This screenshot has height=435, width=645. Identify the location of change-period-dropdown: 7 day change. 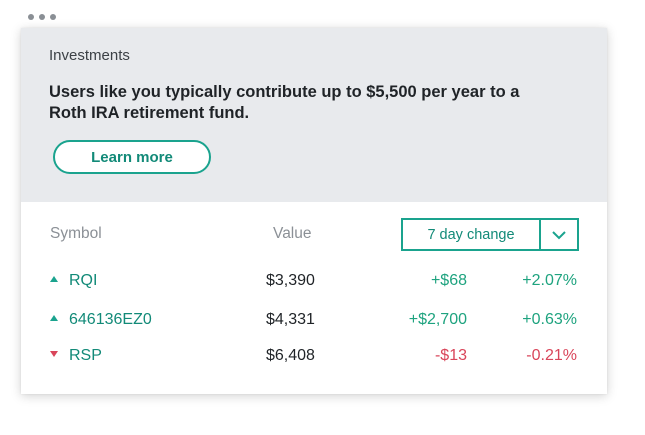
(490, 234).